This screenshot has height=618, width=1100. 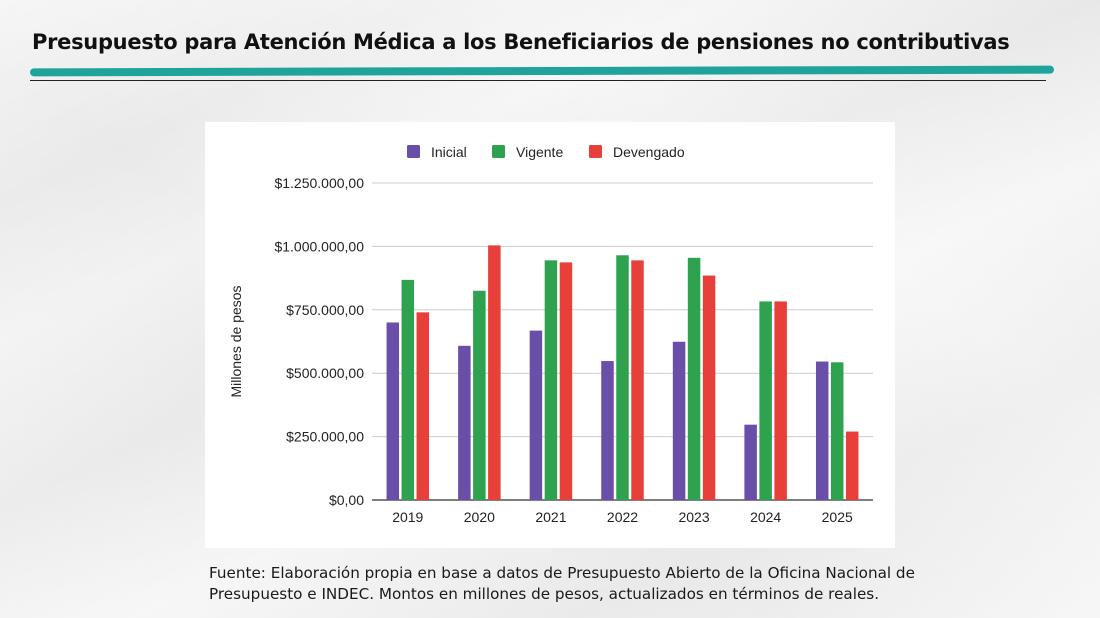 What do you see at coordinates (236, 341) in the screenshot?
I see `y-axis-title: Millones de pesos` at bounding box center [236, 341].